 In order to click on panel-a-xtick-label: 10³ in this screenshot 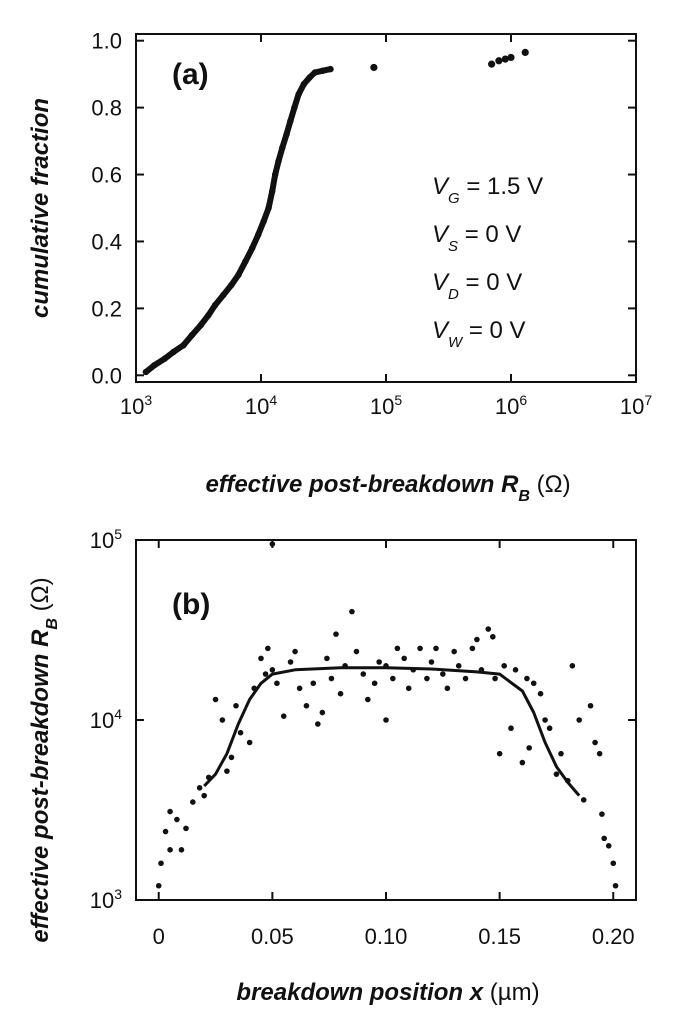, I will do `click(136, 405)`.